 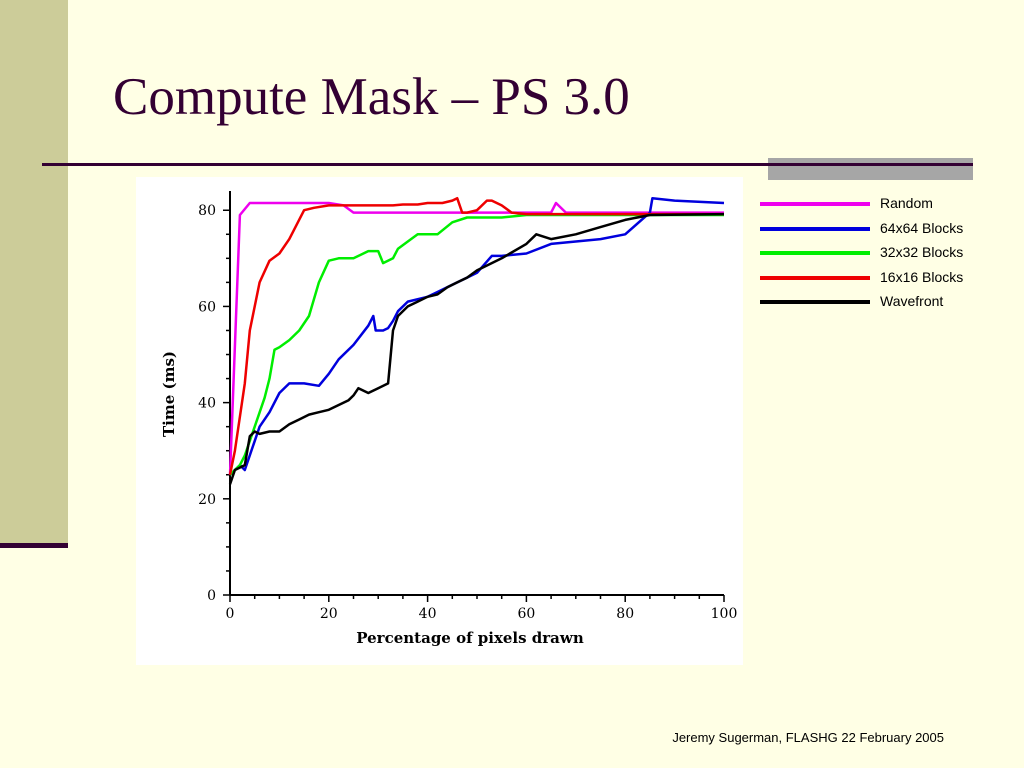 I want to click on legend-label: 32x32 Blocks, so click(x=922, y=252).